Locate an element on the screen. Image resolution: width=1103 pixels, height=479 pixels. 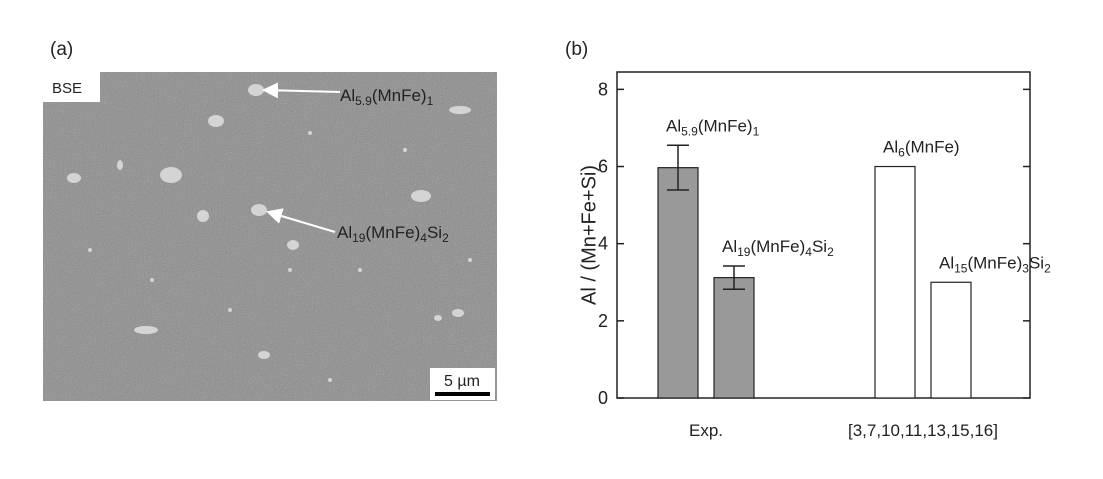
annotation: Al5.9(MnFe)1 is located at coordinates (387, 97).